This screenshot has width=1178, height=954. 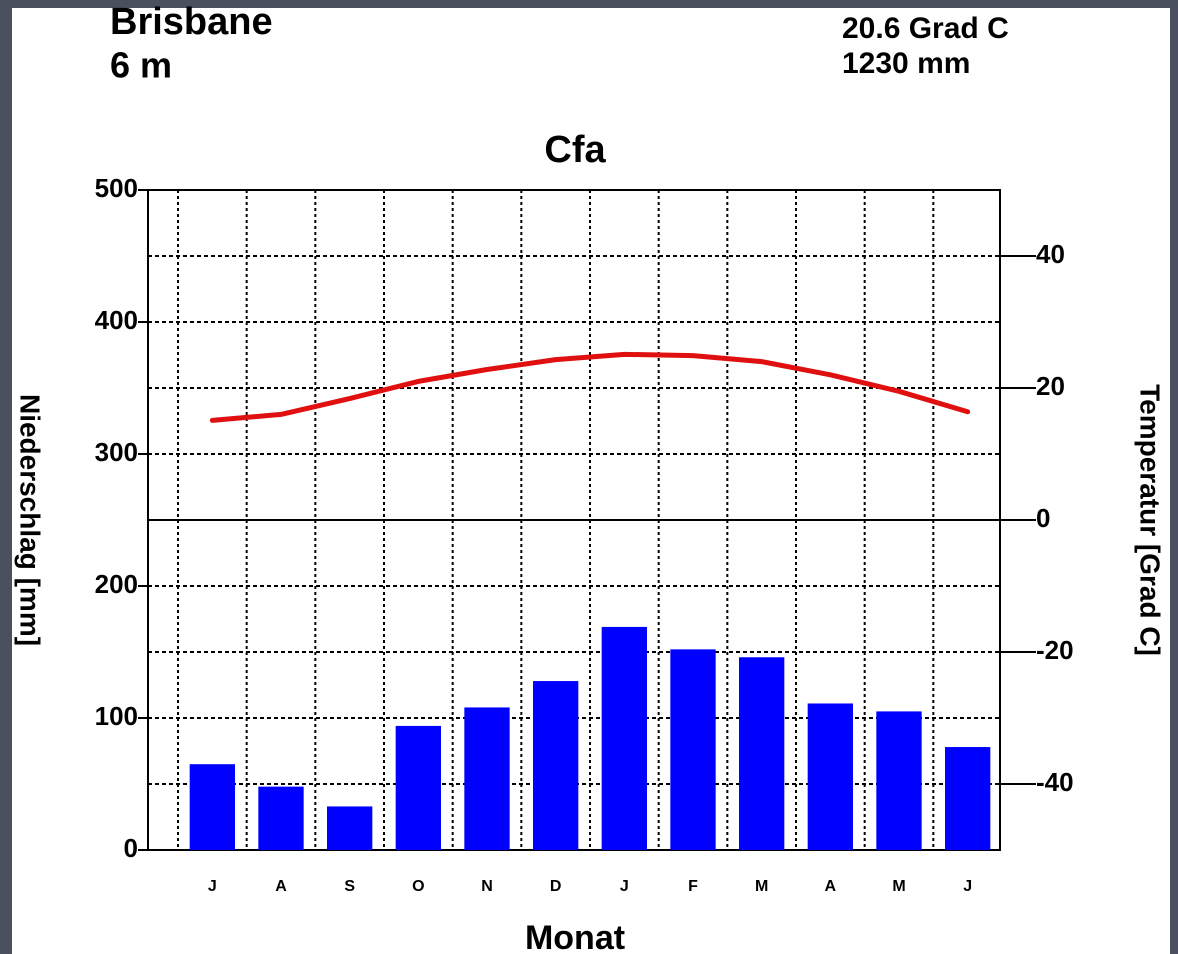 What do you see at coordinates (116, 188) in the screenshot?
I see `y-tick-label: 500` at bounding box center [116, 188].